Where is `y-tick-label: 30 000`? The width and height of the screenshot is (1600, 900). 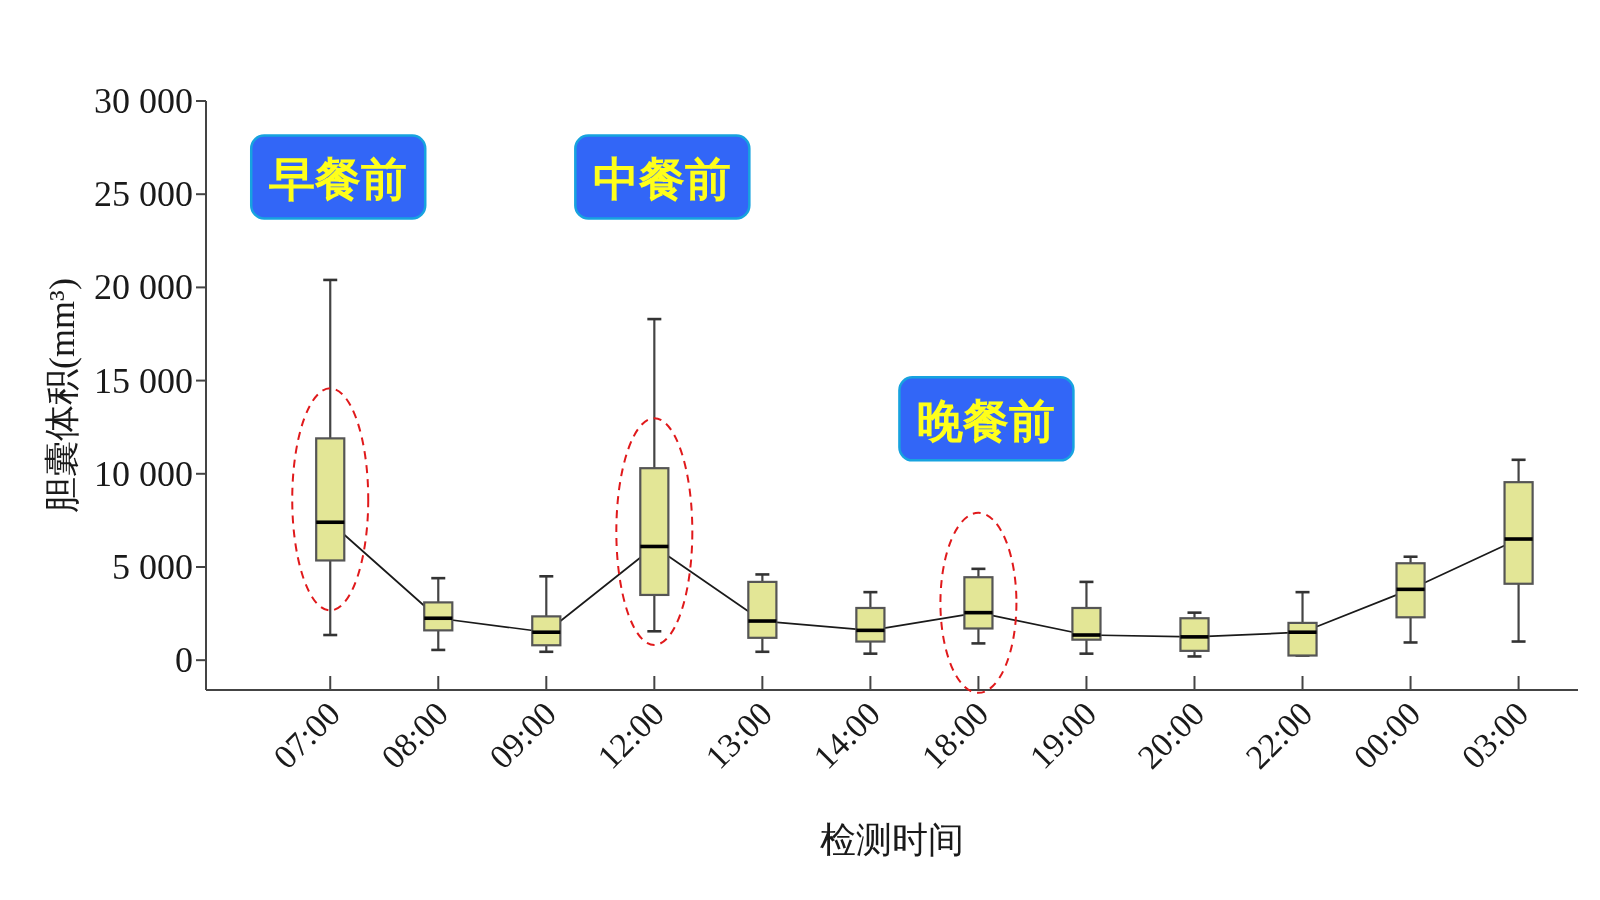
y-tick-label: 30 000 is located at coordinates (143, 101).